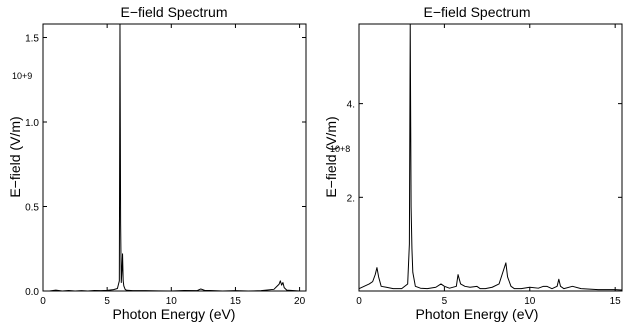  I want to click on left-chart-title: E−field Spectrum, so click(174, 12).